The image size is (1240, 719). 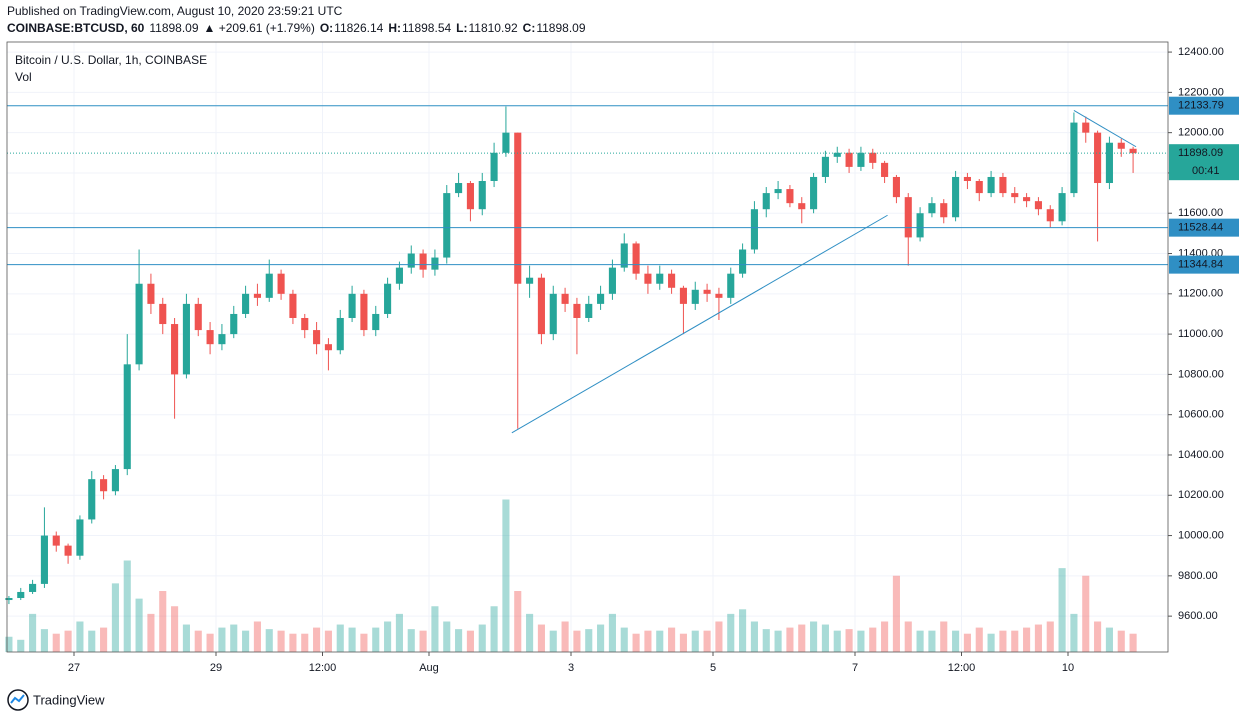 What do you see at coordinates (713, 668) in the screenshot?
I see `x-tick-label: 5` at bounding box center [713, 668].